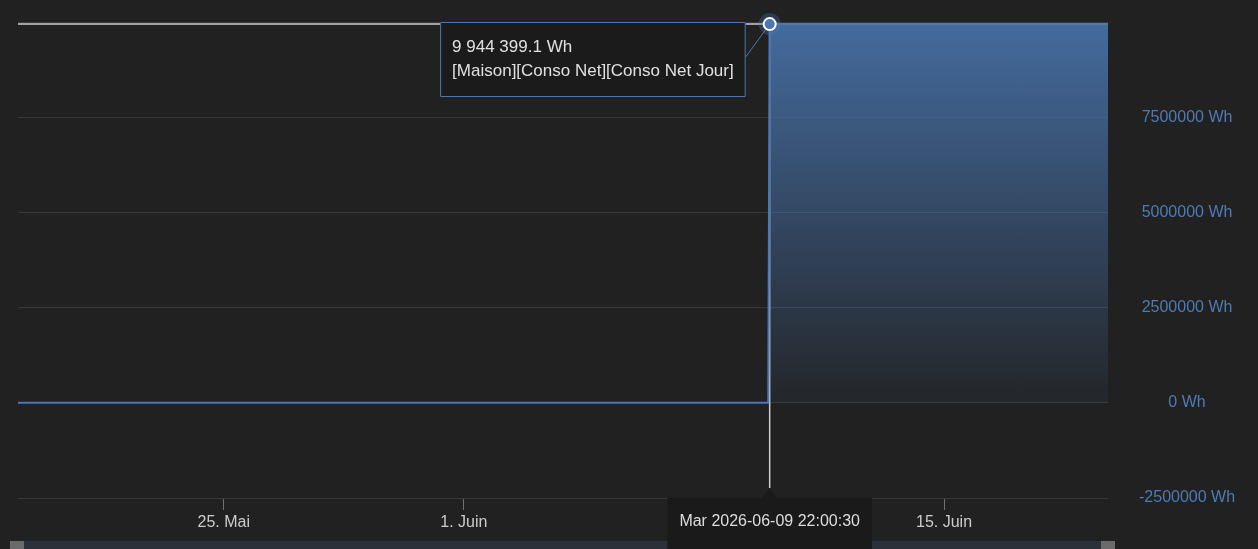 This screenshot has height=549, width=1258. I want to click on annotation: [Maison][Conso Net][Conso Net Jour], so click(593, 70).